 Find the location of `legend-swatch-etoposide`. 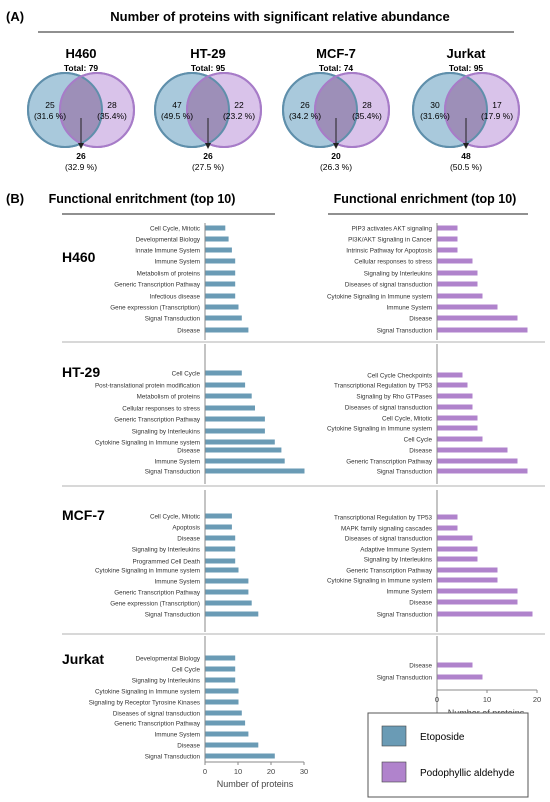

legend-swatch-etoposide is located at coordinates (394, 736).